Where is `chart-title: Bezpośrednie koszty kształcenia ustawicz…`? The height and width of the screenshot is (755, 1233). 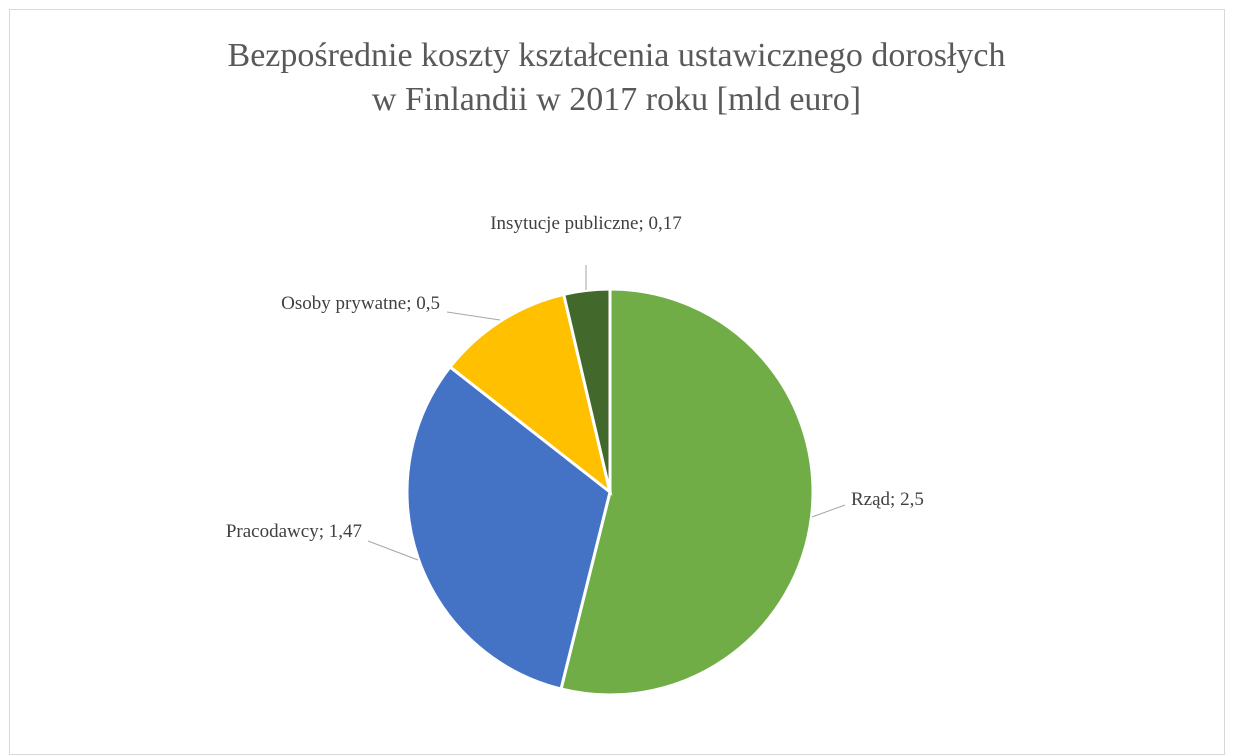 chart-title: Bezpośrednie koszty kształcenia ustawicz… is located at coordinates (616, 55).